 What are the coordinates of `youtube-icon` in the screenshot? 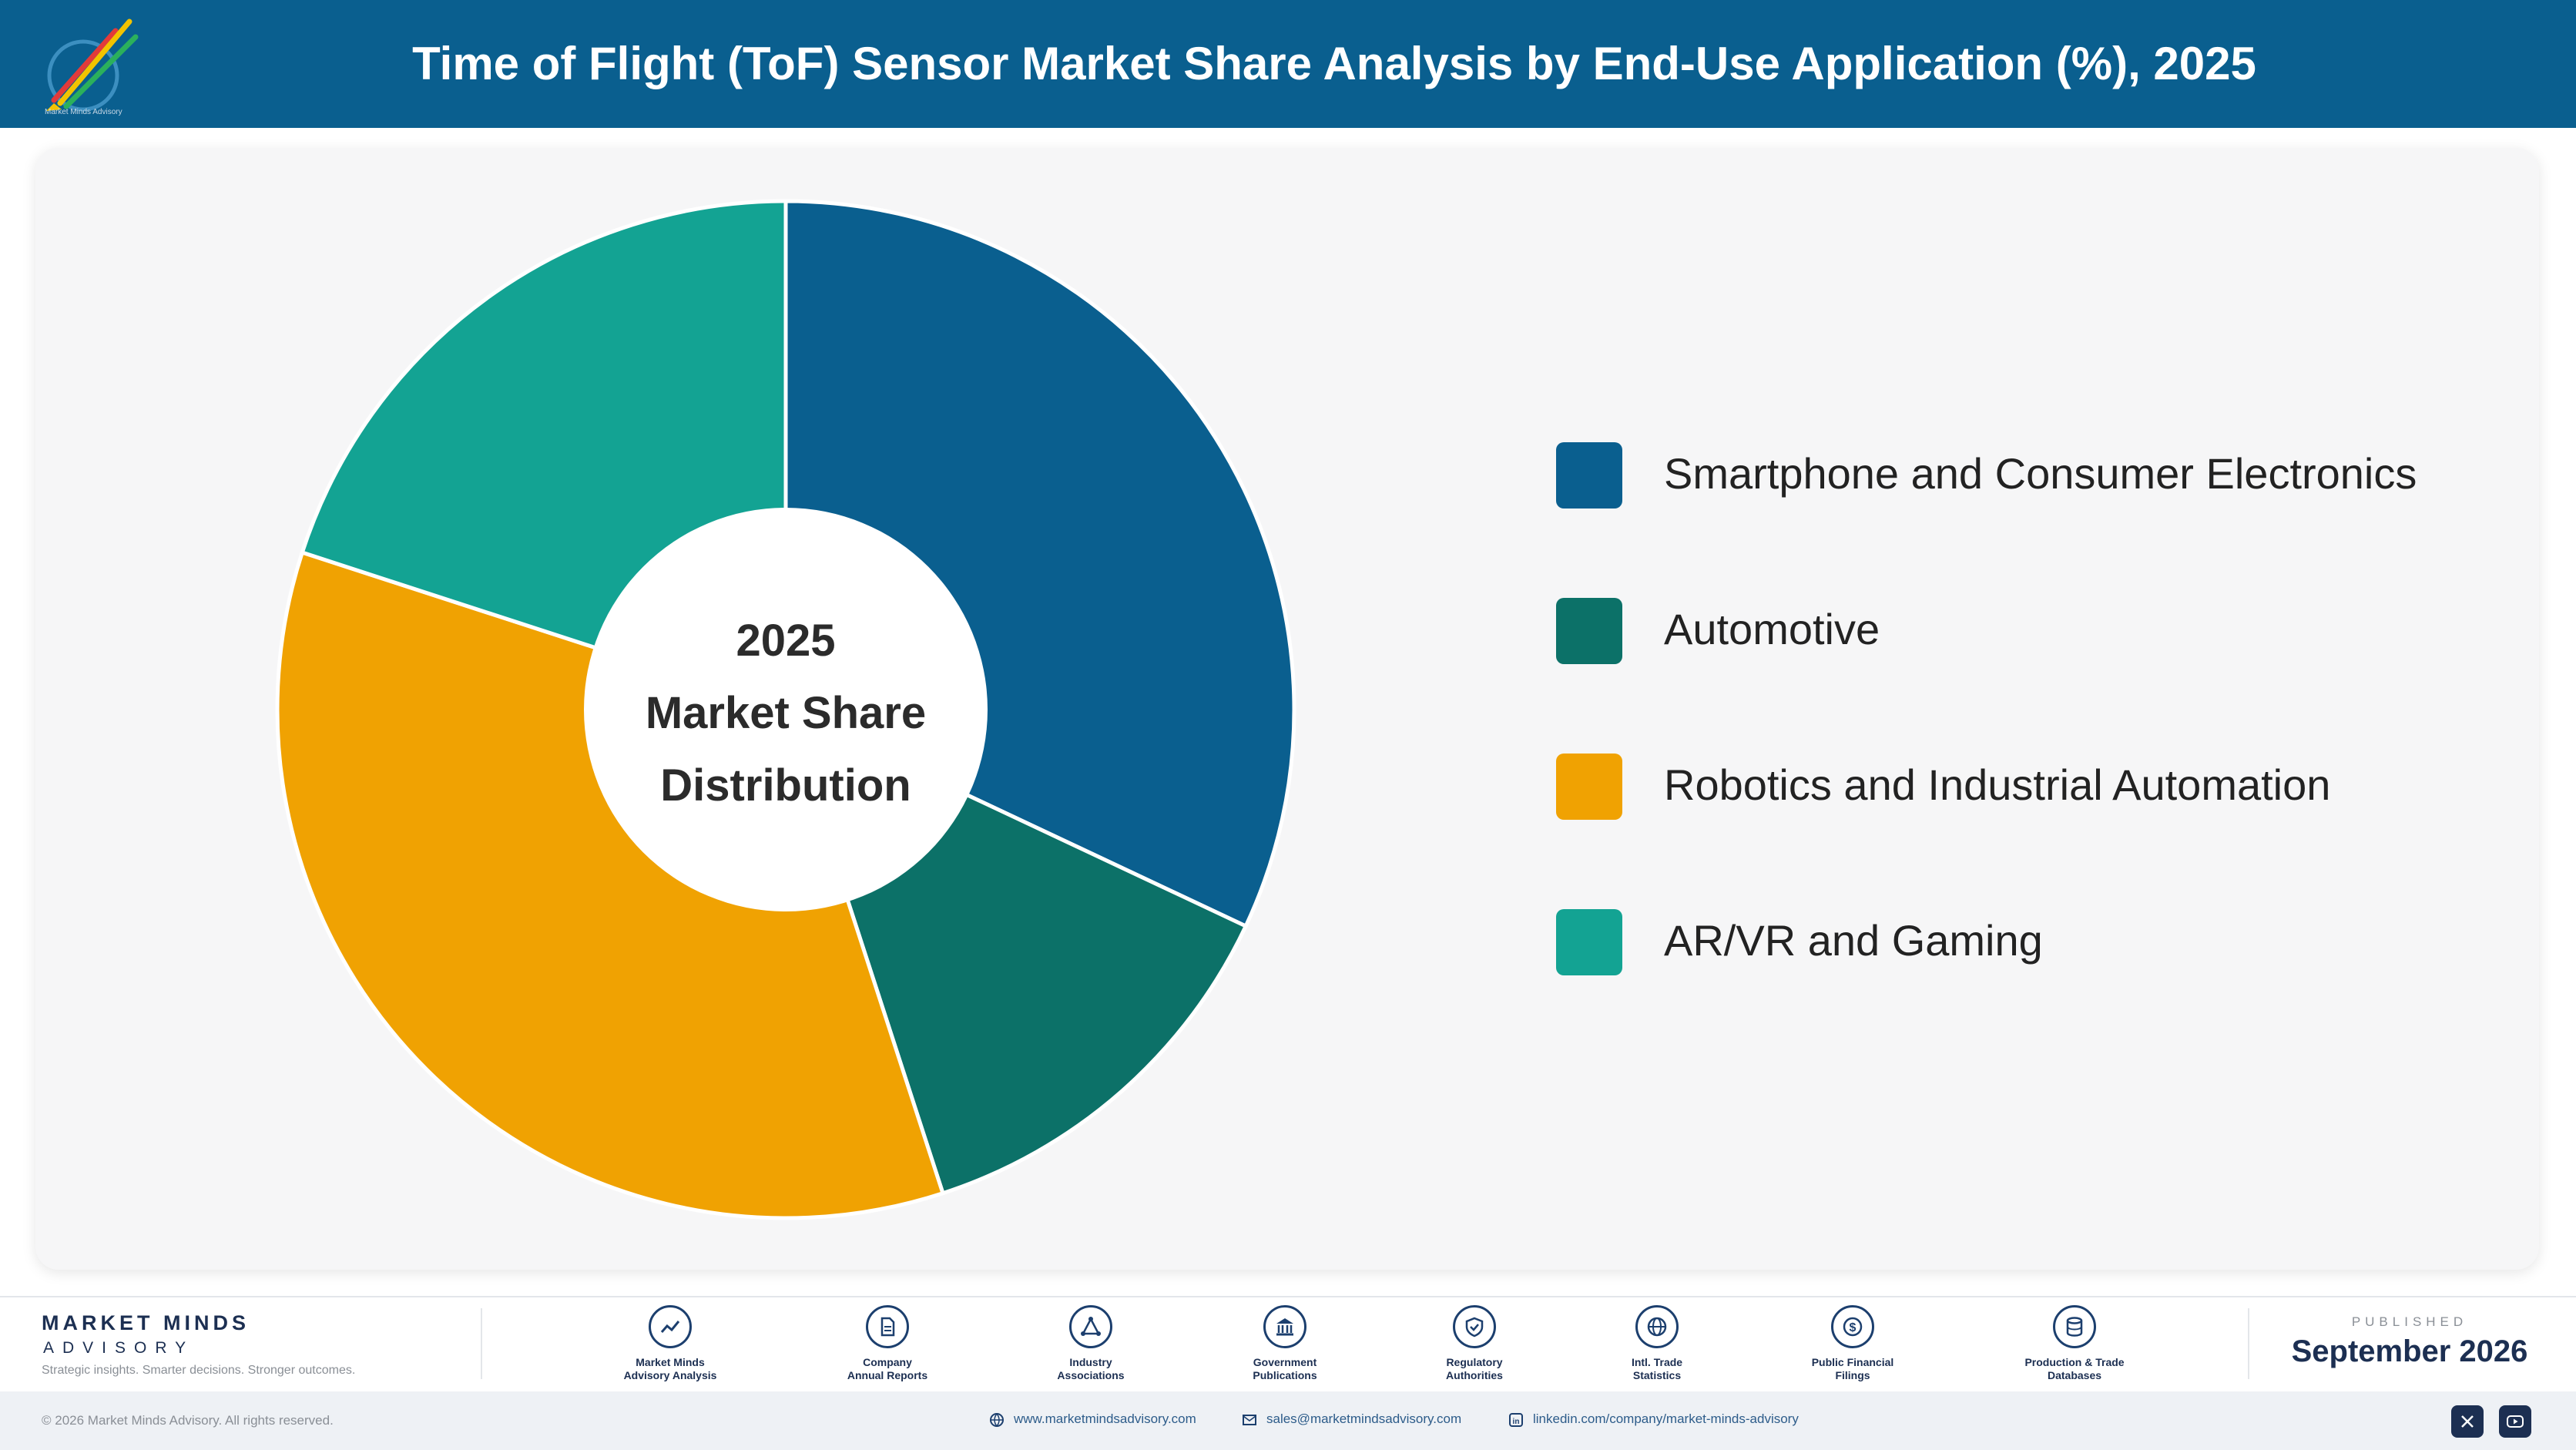 It's located at (2515, 1421).